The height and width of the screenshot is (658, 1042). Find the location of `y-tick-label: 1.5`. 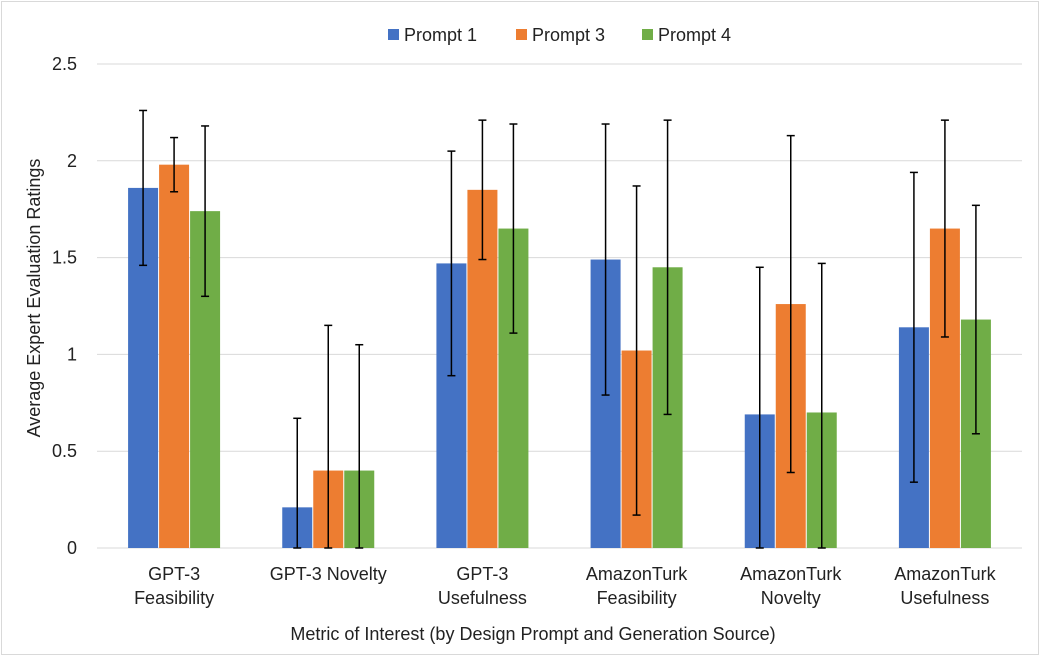

y-tick-label: 1.5 is located at coordinates (64, 258).